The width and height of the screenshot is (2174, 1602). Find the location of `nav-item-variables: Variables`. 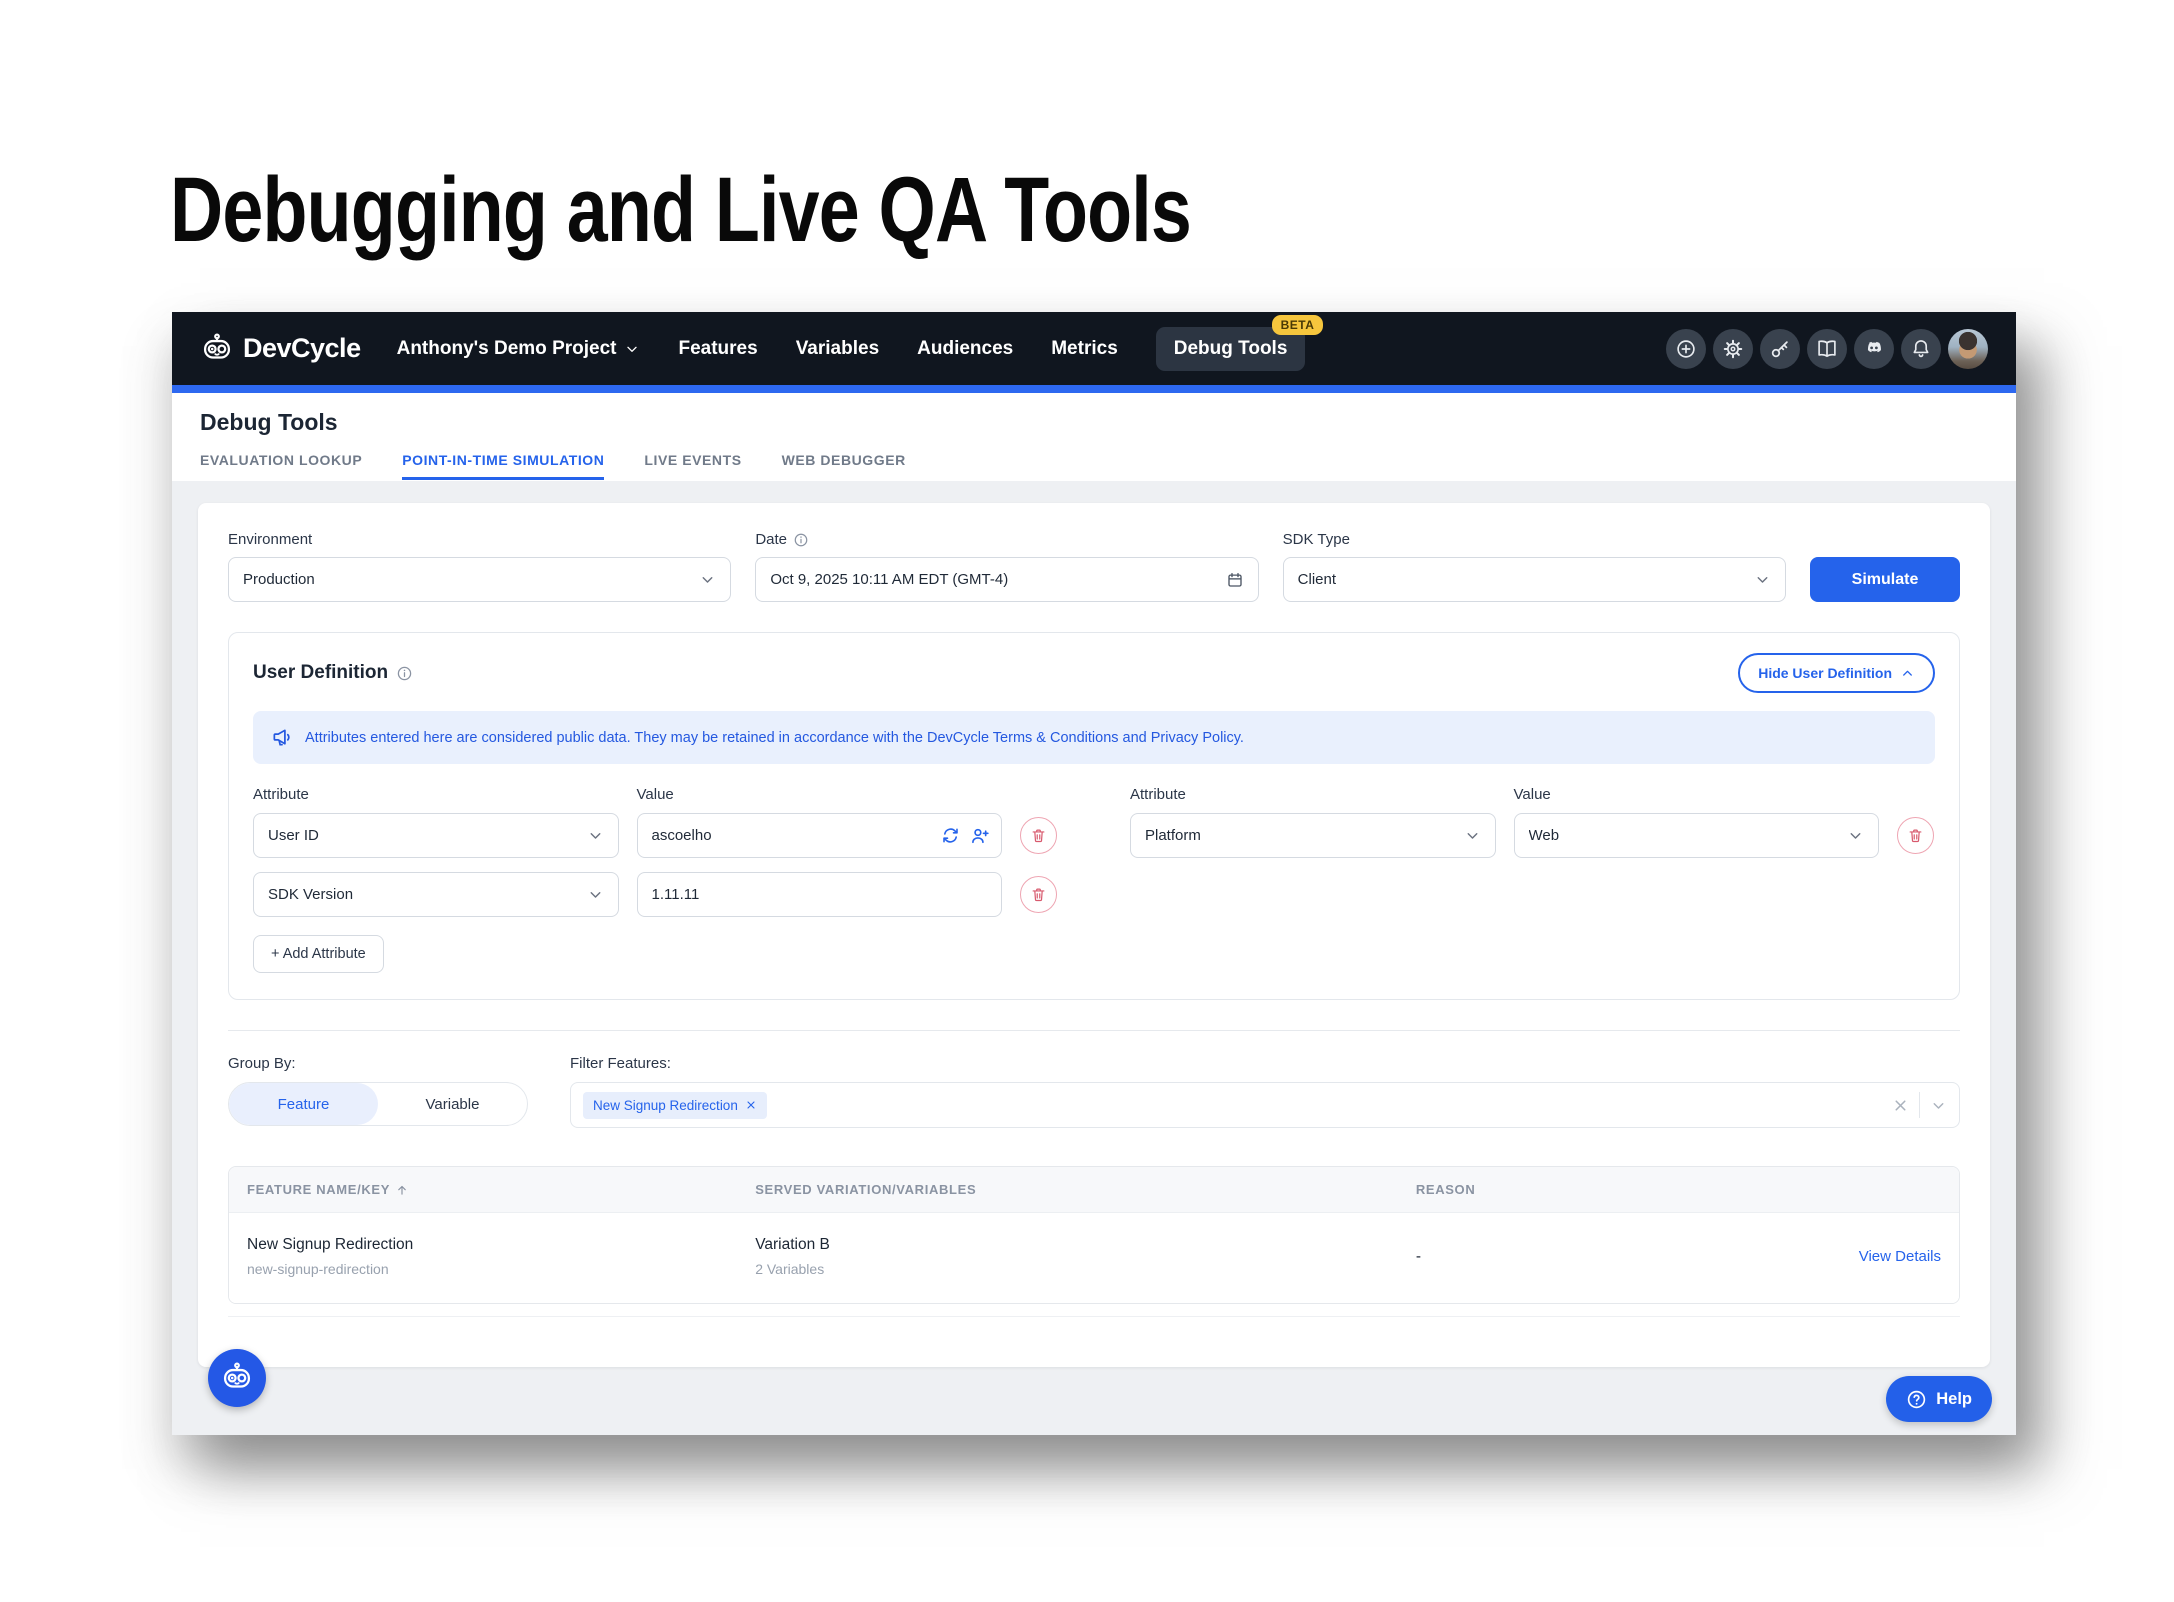

nav-item-variables: Variables is located at coordinates (837, 348).